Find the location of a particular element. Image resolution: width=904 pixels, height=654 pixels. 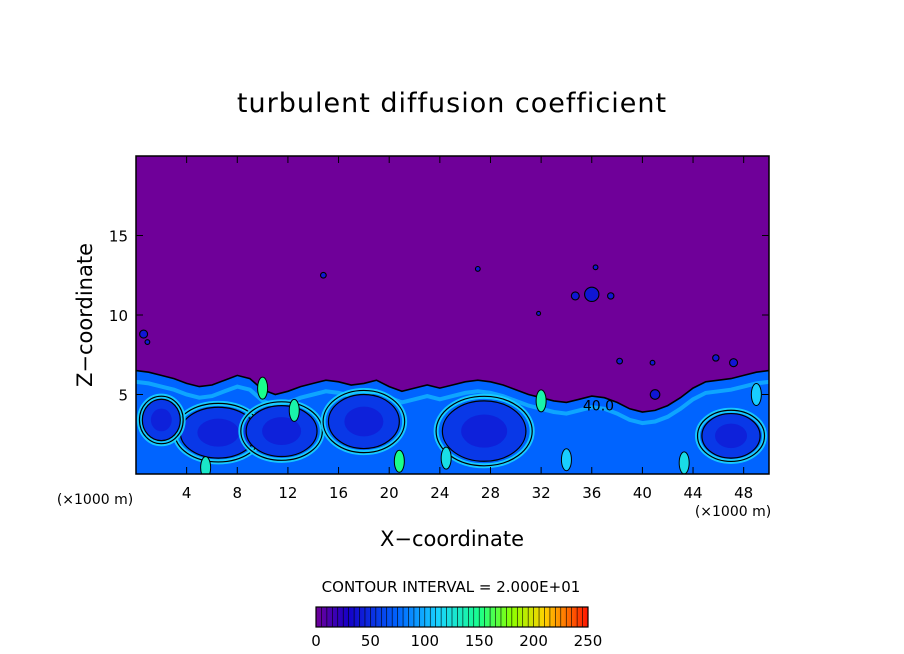

x-tick-label: 24 is located at coordinates (439, 493).